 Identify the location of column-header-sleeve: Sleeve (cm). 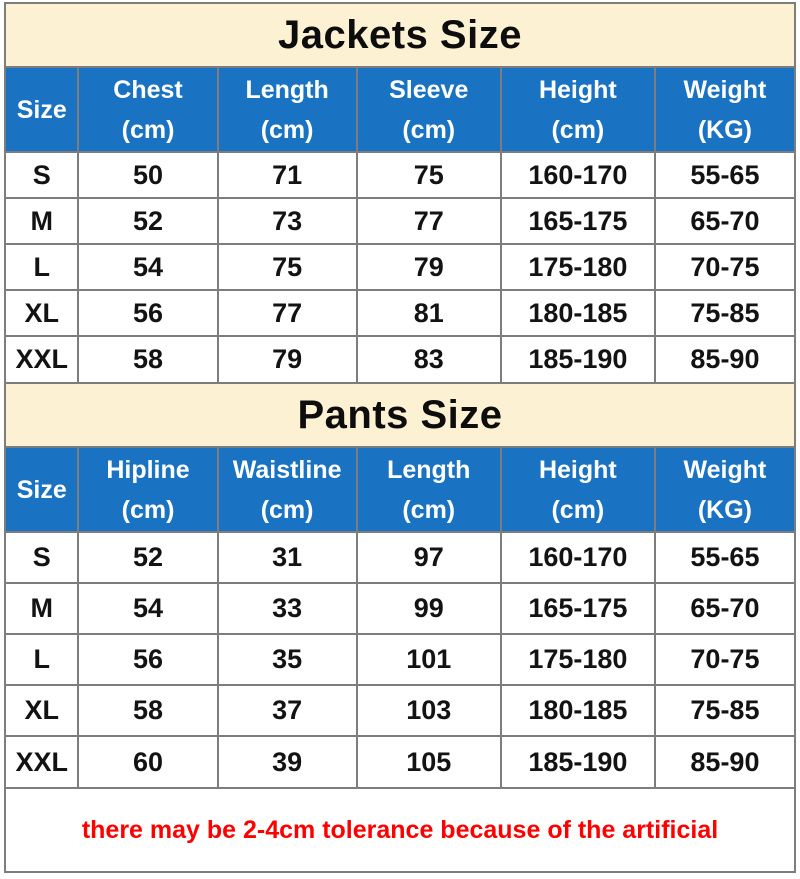
(428, 110).